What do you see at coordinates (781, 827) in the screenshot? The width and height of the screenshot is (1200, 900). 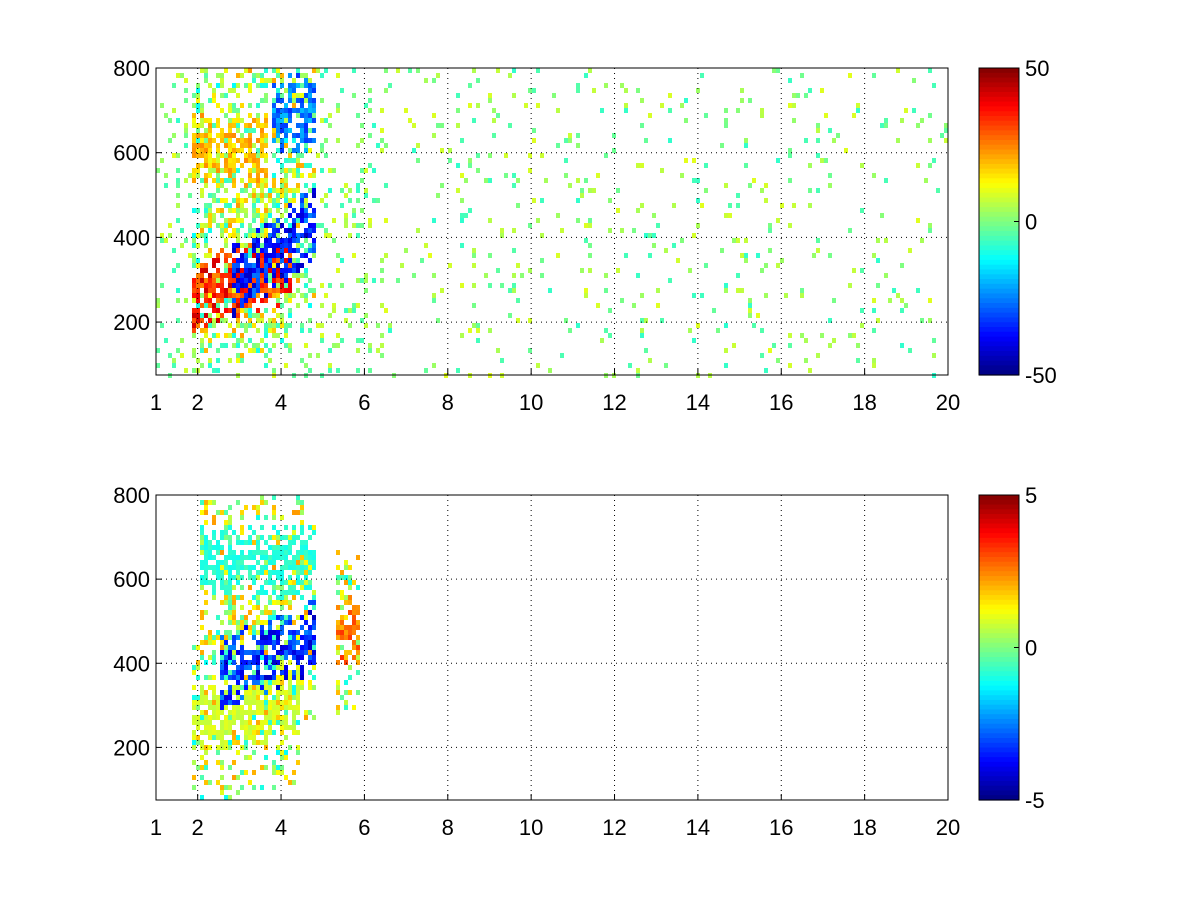 I see `x-tick-label: 16` at bounding box center [781, 827].